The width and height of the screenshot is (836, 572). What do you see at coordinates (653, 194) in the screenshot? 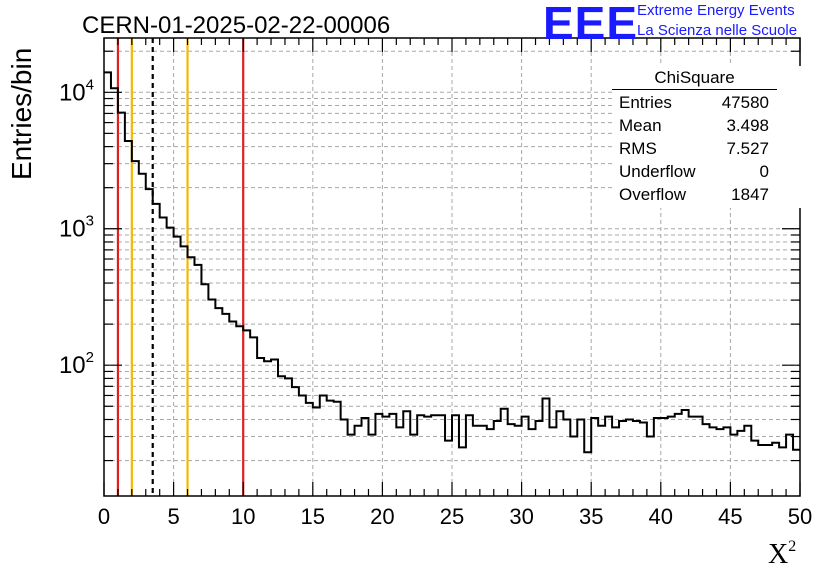
I see `stat-label: Overflow` at bounding box center [653, 194].